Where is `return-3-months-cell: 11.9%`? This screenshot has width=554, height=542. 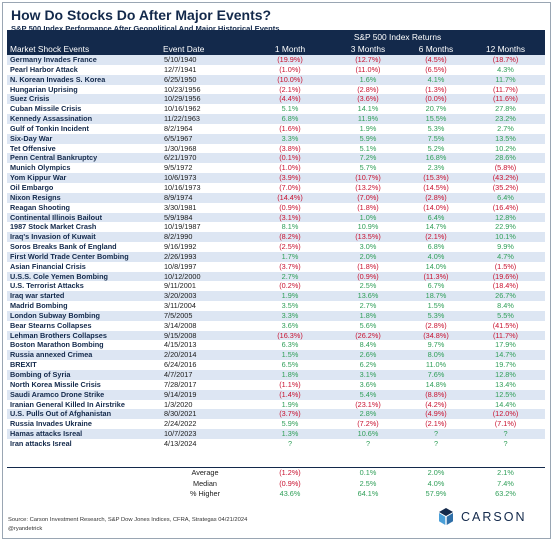
return-3-months-cell: 11.9% is located at coordinates (368, 119).